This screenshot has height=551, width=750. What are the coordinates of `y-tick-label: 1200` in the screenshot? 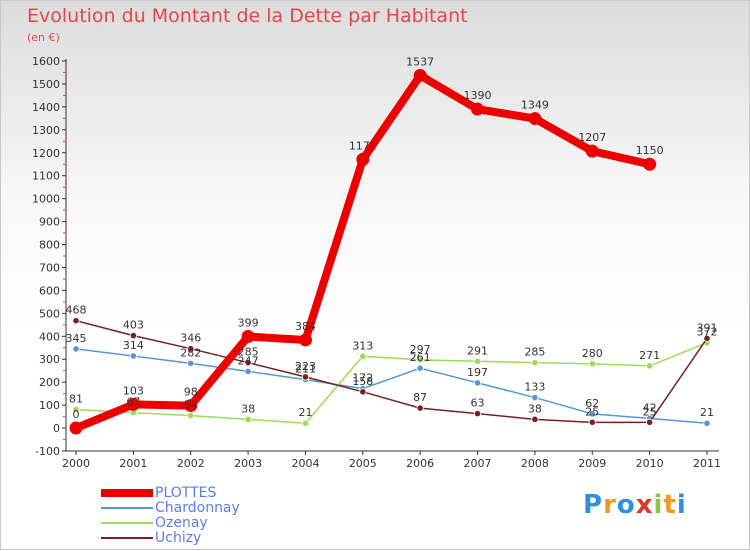 It's located at (46, 153).